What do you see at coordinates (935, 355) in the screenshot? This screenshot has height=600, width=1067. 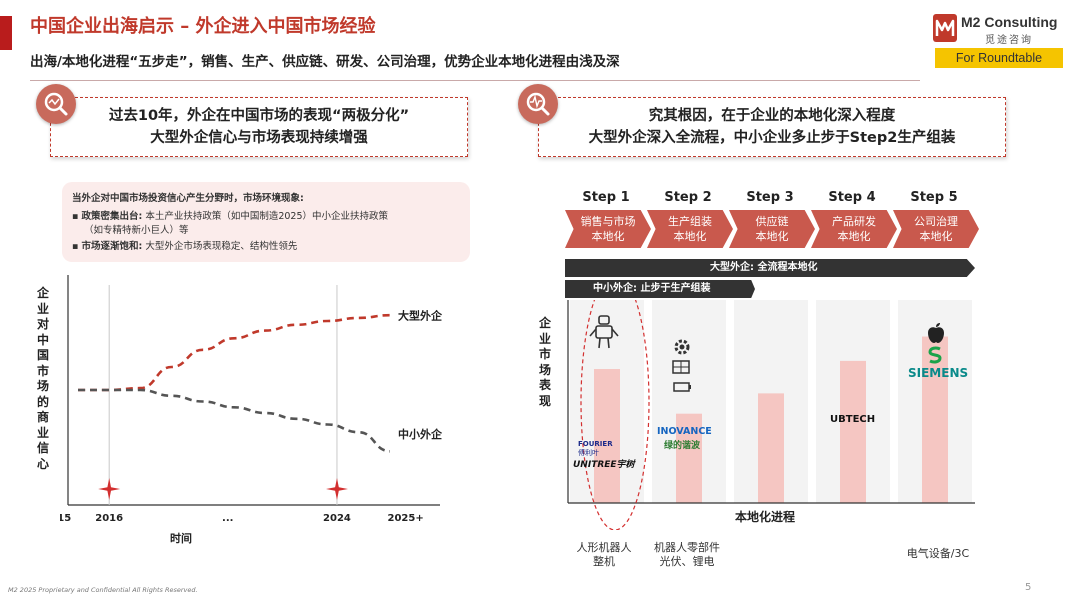 I see `smic-icon` at bounding box center [935, 355].